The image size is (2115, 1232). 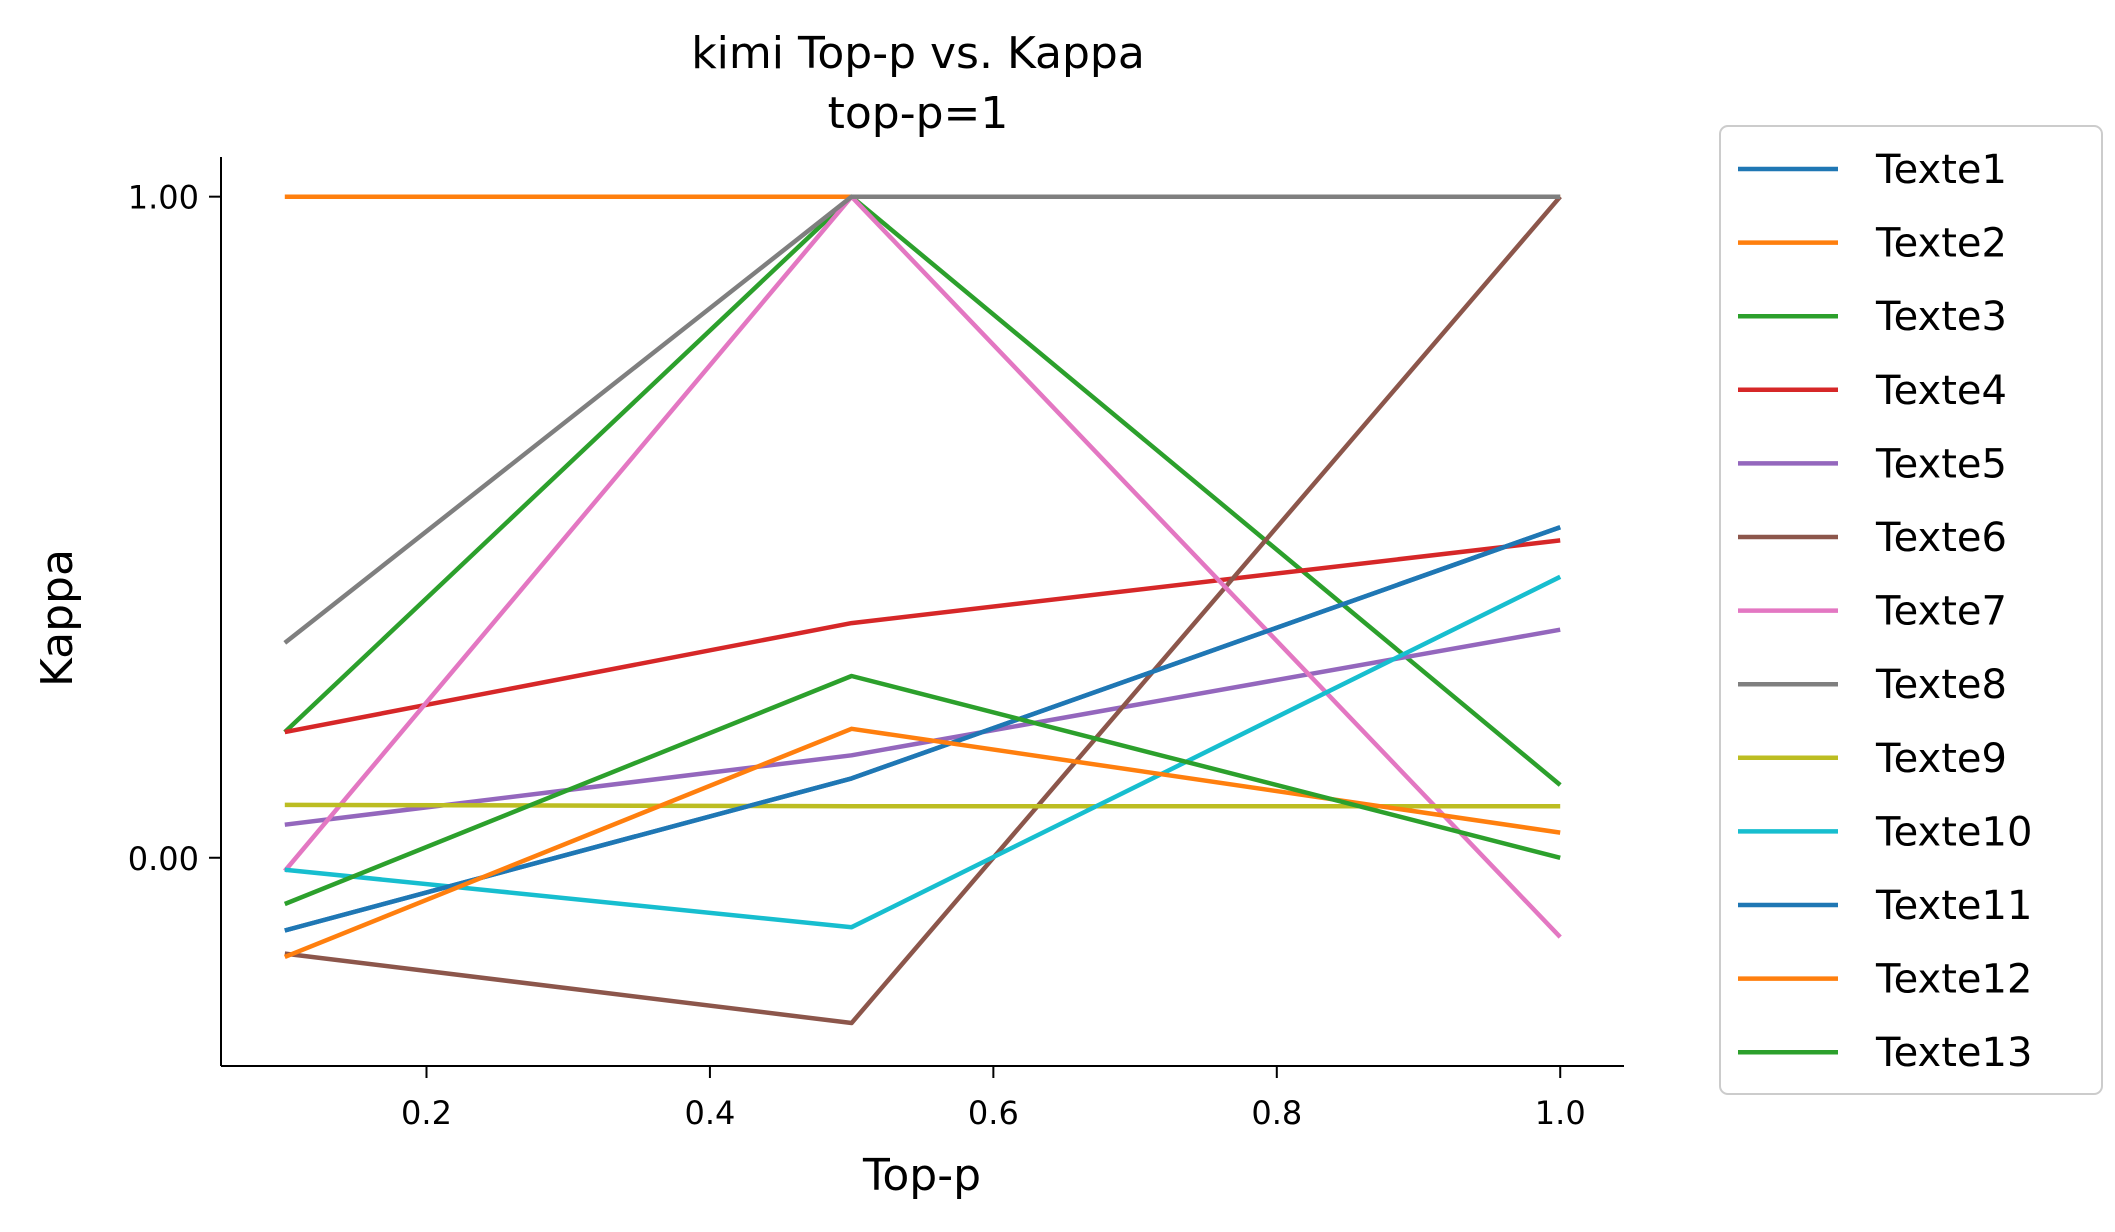 I want to click on x-axis-ticks: 0.2 0.4 0.6 0.8 1.0, so click(x=993, y=1099).